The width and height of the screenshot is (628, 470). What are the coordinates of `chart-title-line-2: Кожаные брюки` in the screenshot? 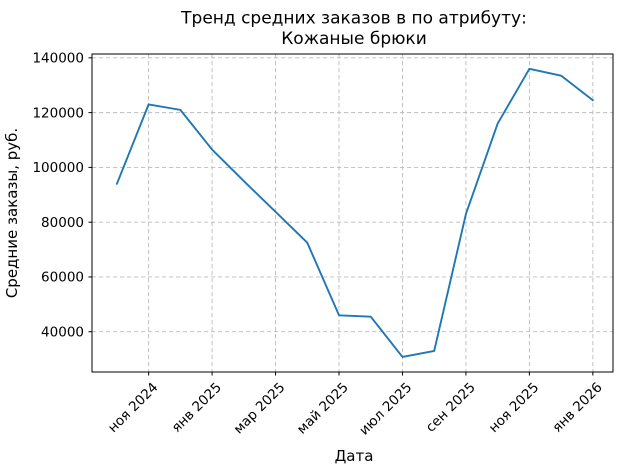 It's located at (354, 39).